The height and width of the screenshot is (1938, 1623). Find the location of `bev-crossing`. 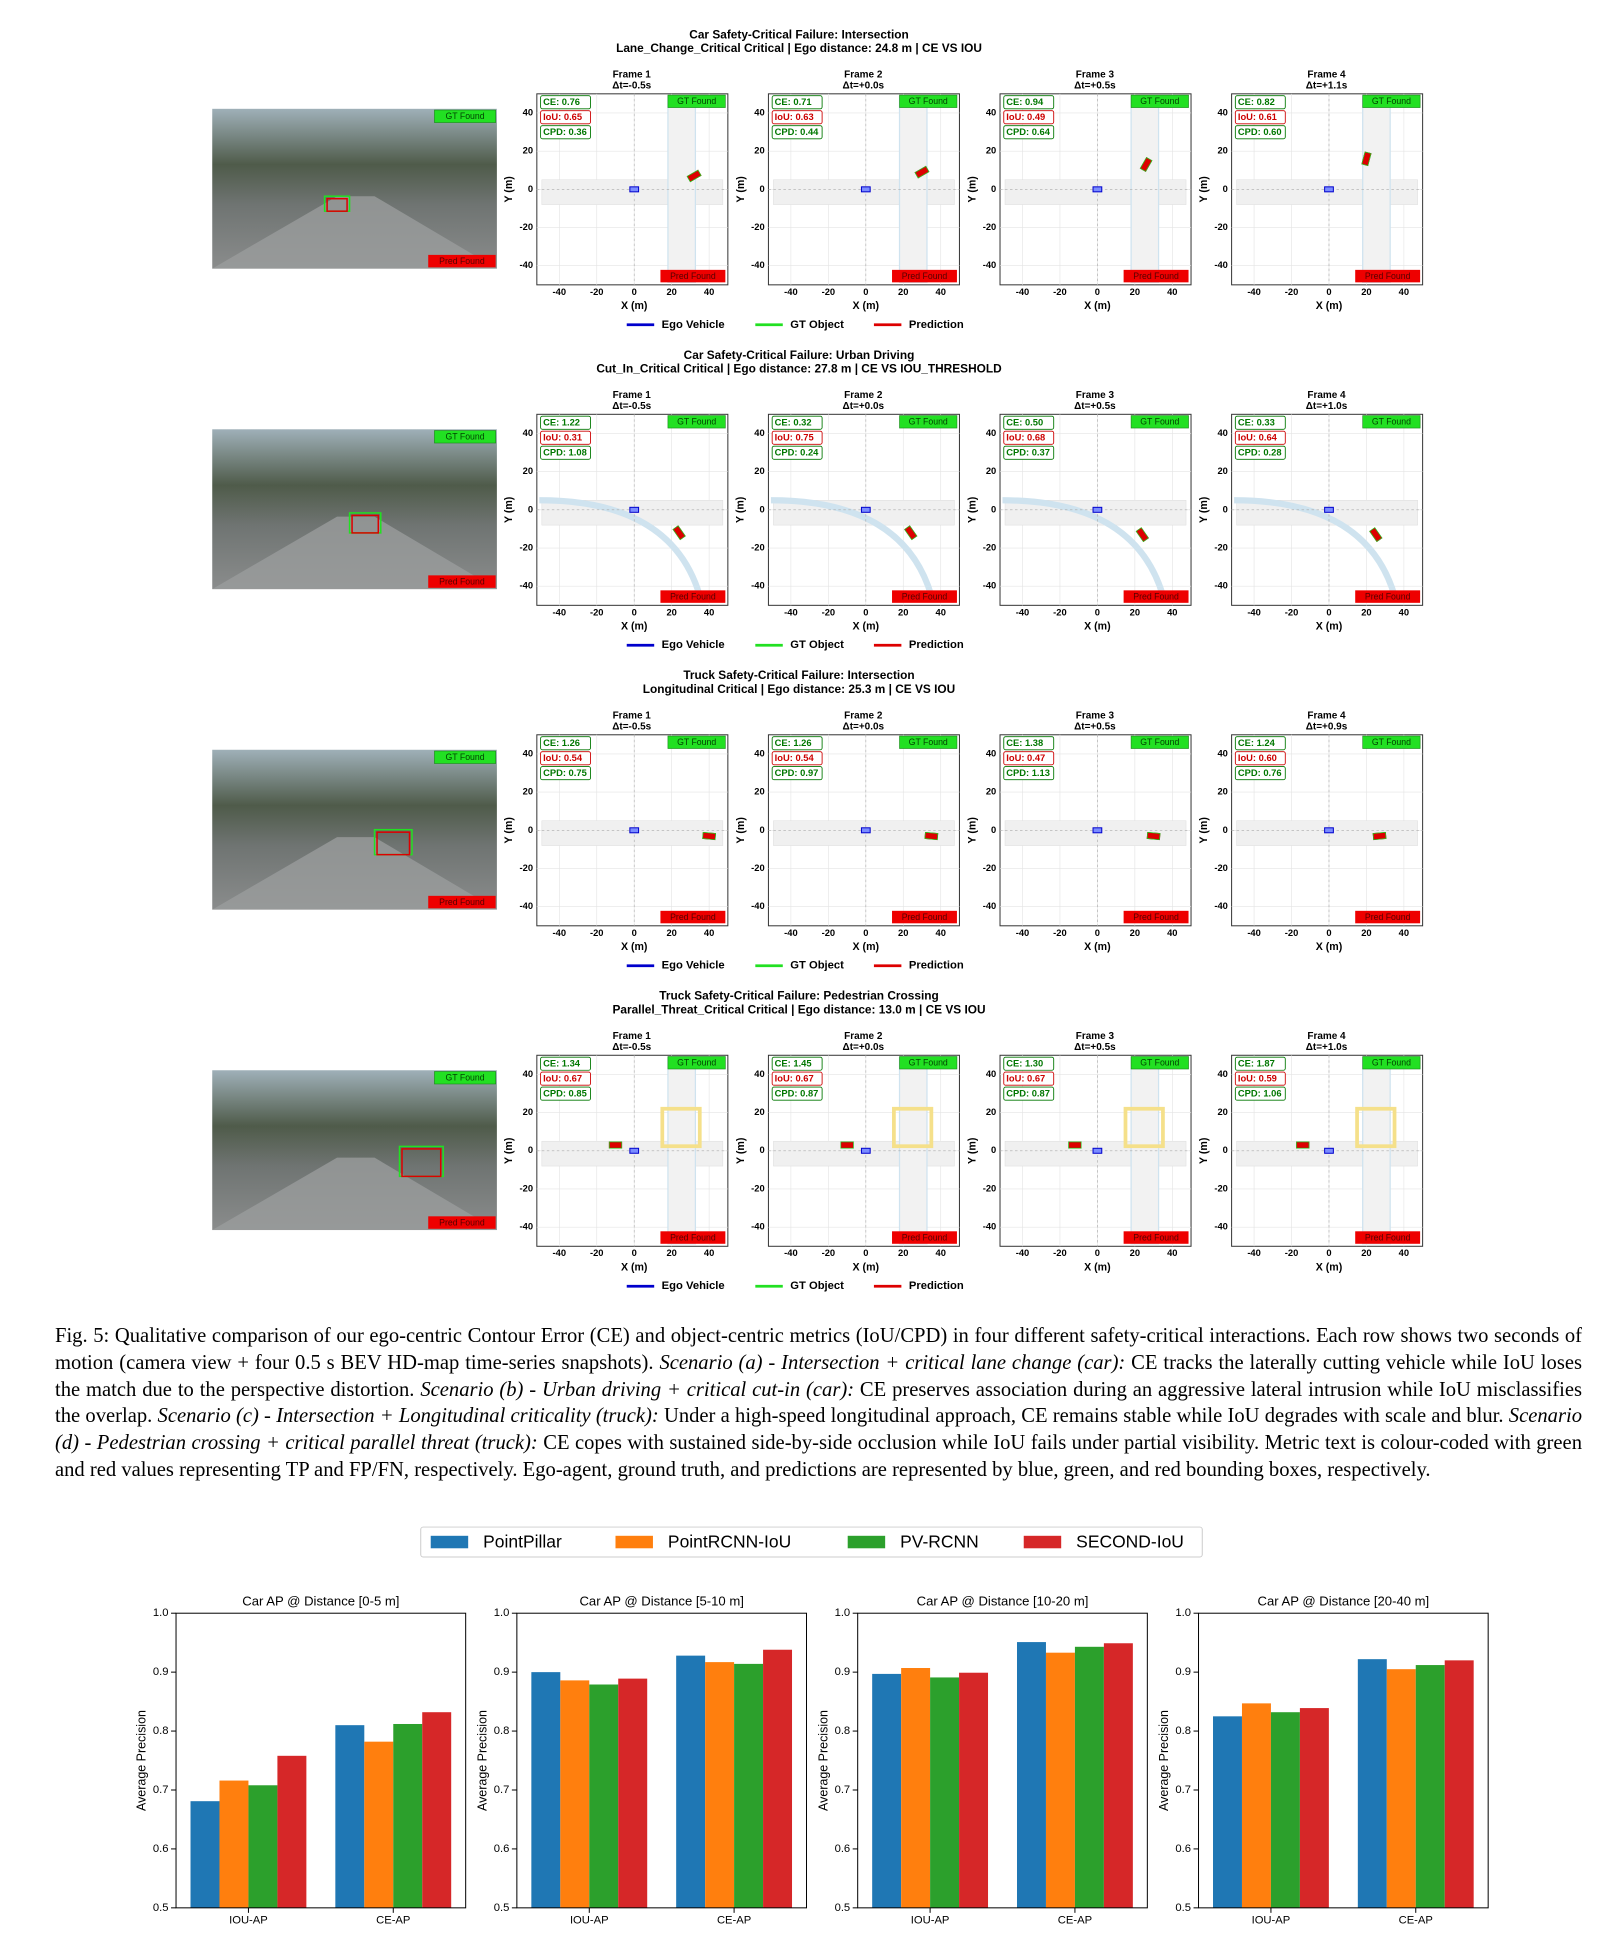

bev-crossing is located at coordinates (913, 1127).